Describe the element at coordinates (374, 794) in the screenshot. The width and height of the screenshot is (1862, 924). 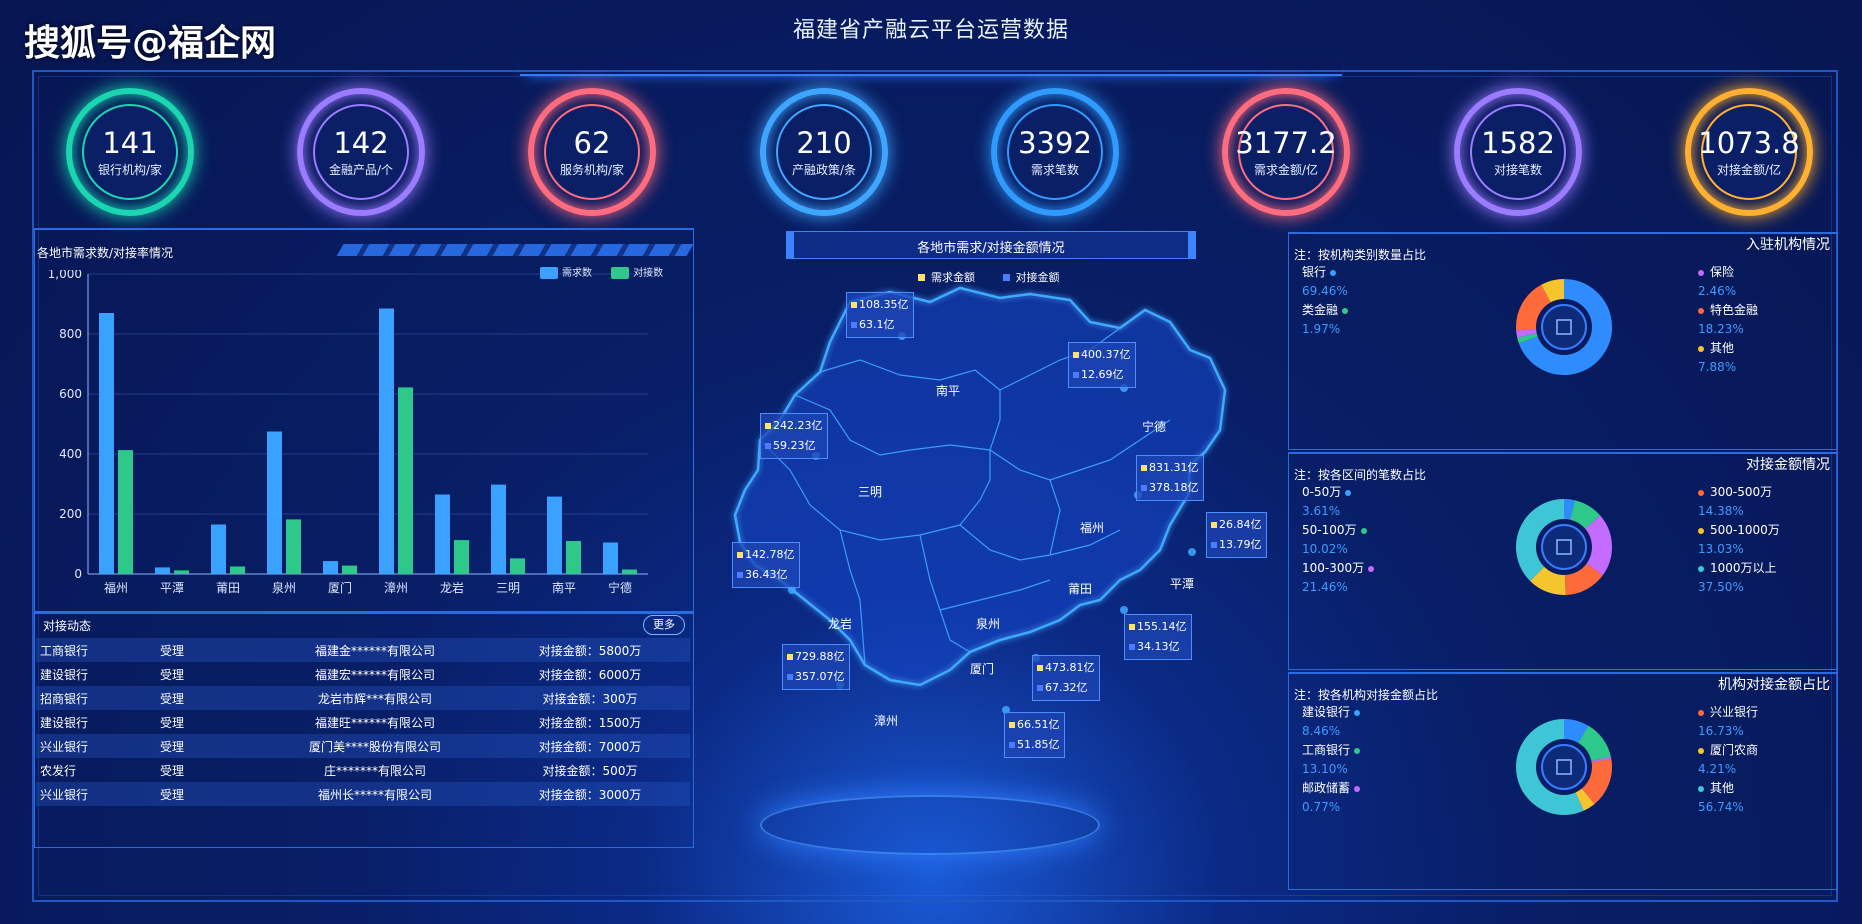
I see `company-name: 福州长*****有限公司` at that location.